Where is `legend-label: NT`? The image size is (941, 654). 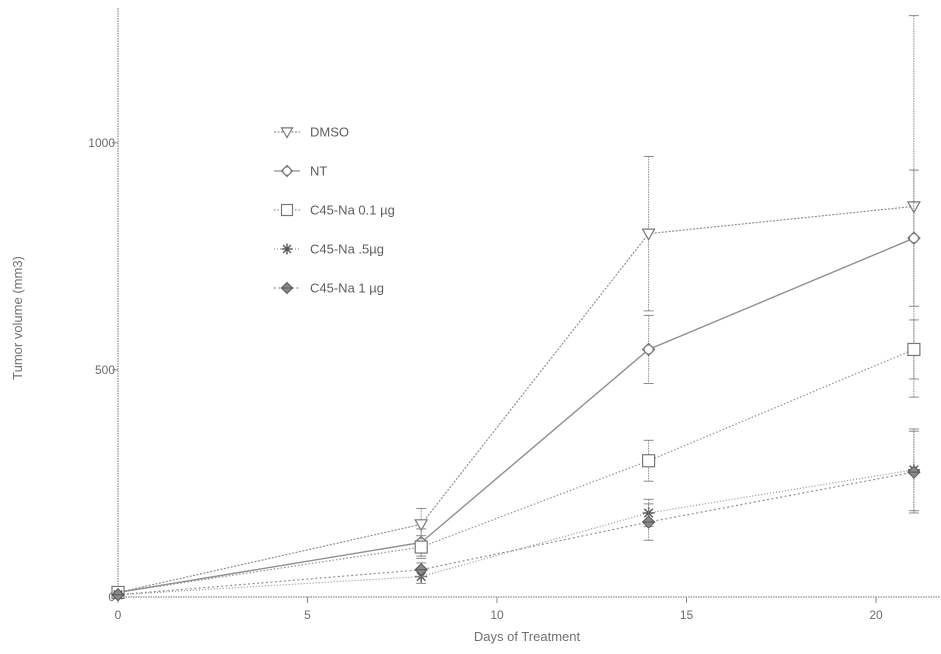
legend-label: NT is located at coordinates (318, 171).